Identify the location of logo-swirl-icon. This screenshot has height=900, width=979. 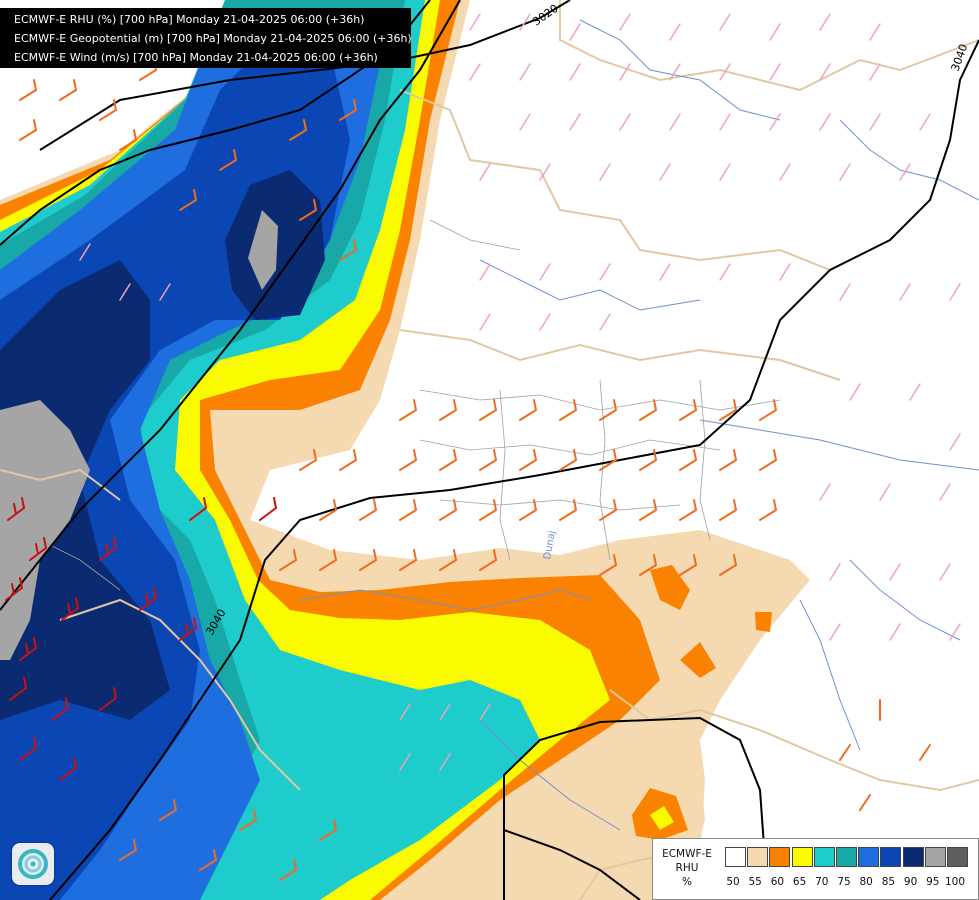
(33, 864).